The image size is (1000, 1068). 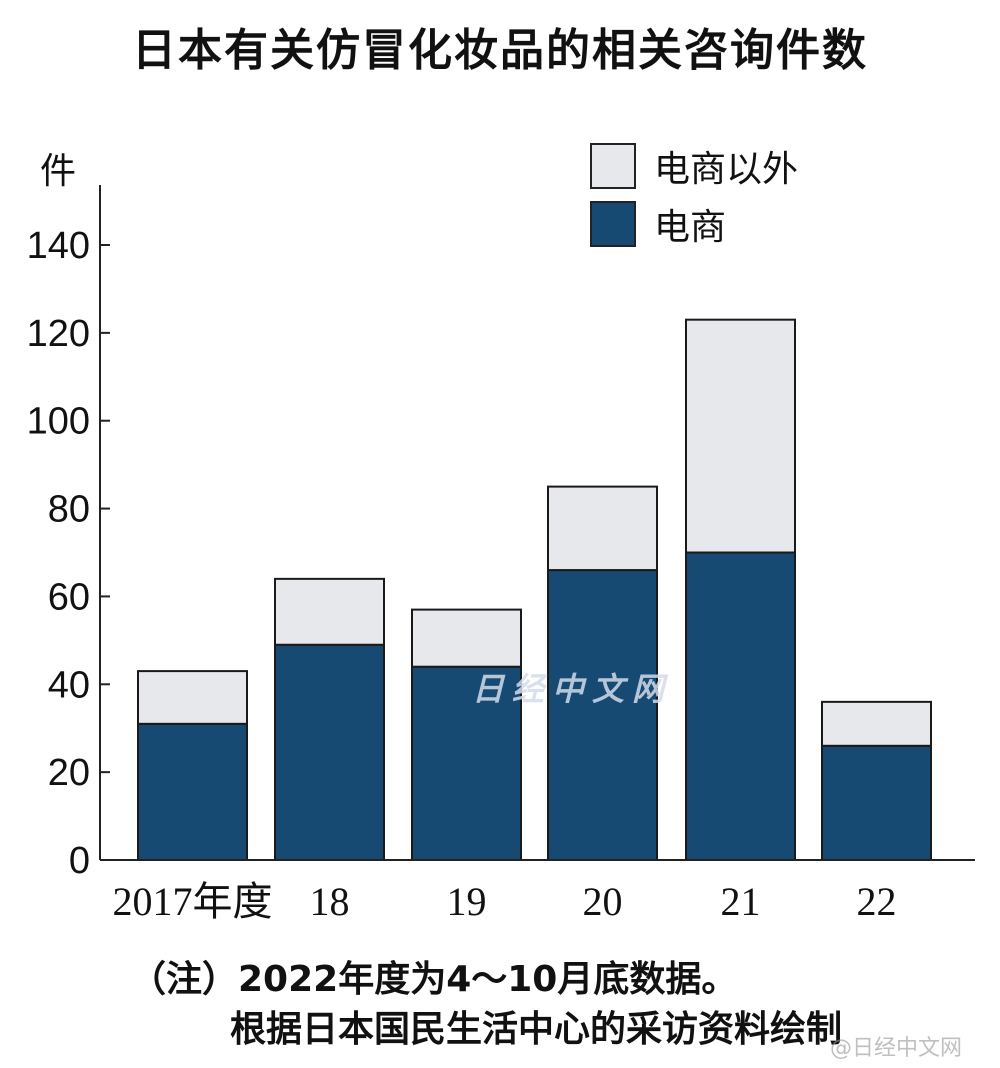 What do you see at coordinates (58, 171) in the screenshot?
I see `y-axis-unit: 件` at bounding box center [58, 171].